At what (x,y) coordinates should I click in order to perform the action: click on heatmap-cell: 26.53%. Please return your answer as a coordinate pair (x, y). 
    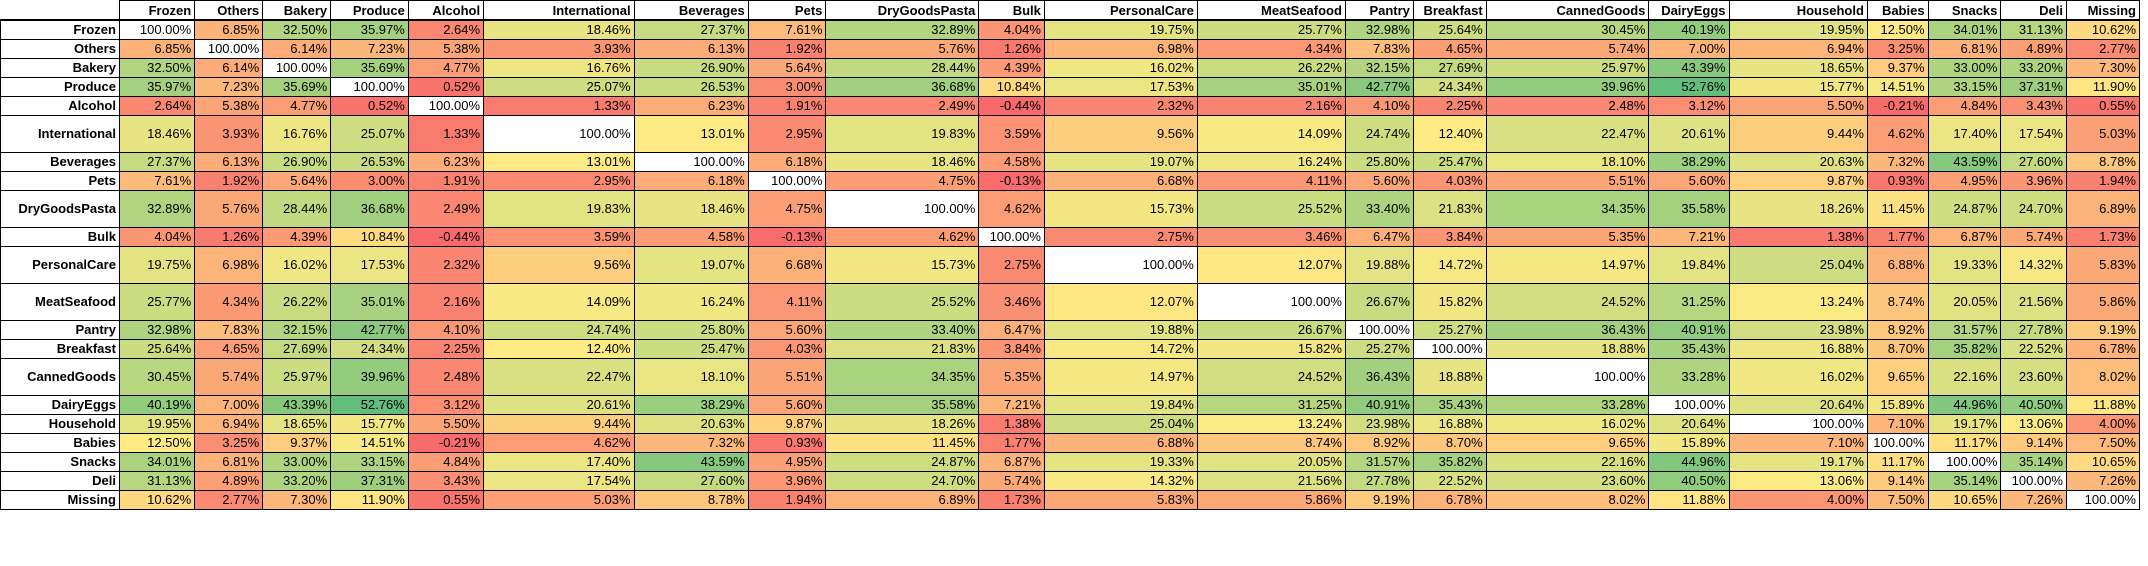
    Looking at the image, I should click on (691, 86).